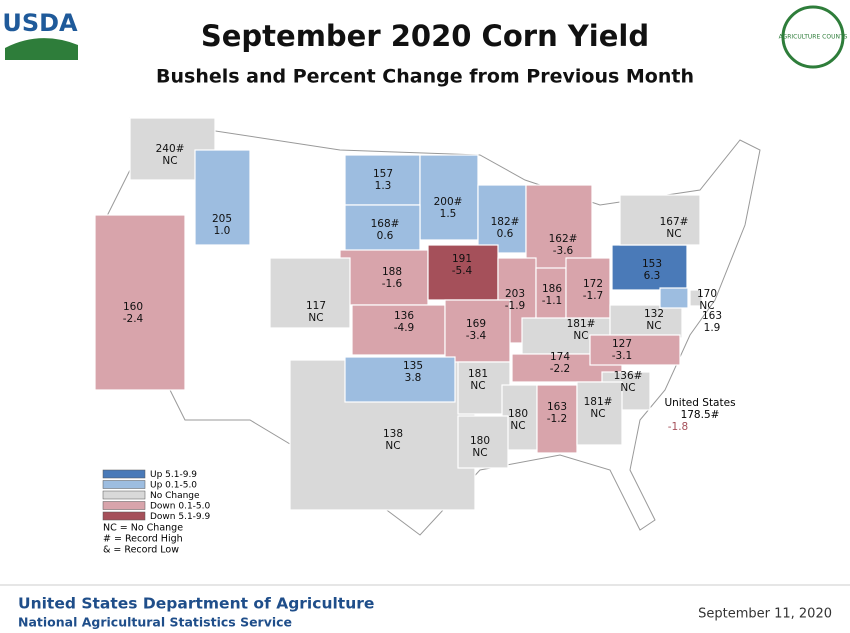 The width and height of the screenshot is (850, 633). Describe the element at coordinates (476, 324) in the screenshot. I see `state-yield: 169` at that location.